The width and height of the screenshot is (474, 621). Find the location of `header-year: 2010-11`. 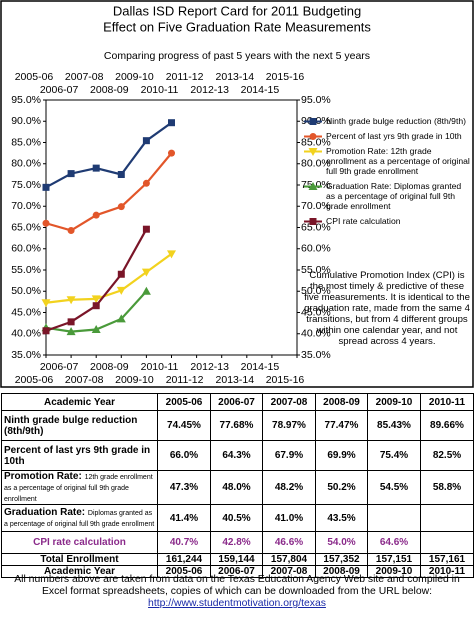

header-year: 2010-11 is located at coordinates (447, 402).